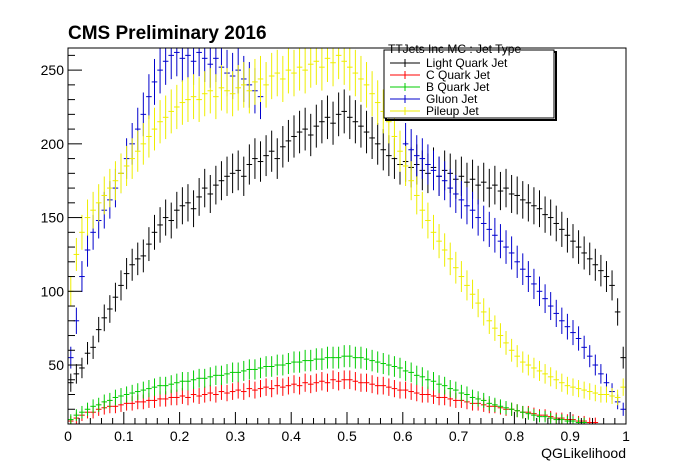 The image size is (696, 472). What do you see at coordinates (333, 397) in the screenshot?
I see `series-c-quark-jet` at bounding box center [333, 397].